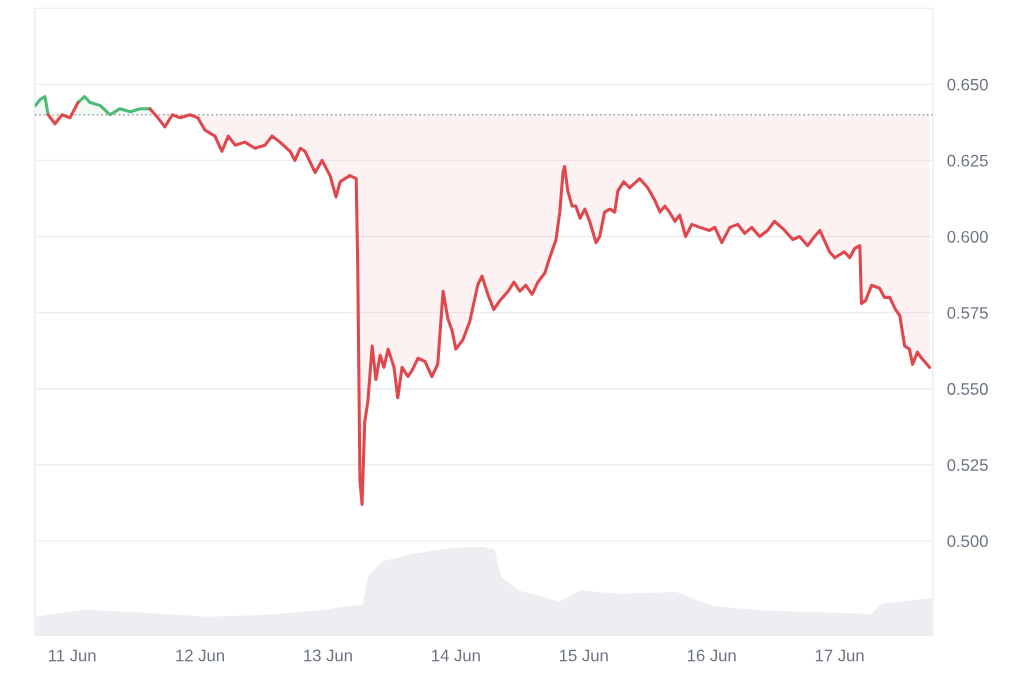 This screenshot has width=1024, height=686. Describe the element at coordinates (584, 655) in the screenshot. I see `x-tick-label: 15 Jun` at that location.